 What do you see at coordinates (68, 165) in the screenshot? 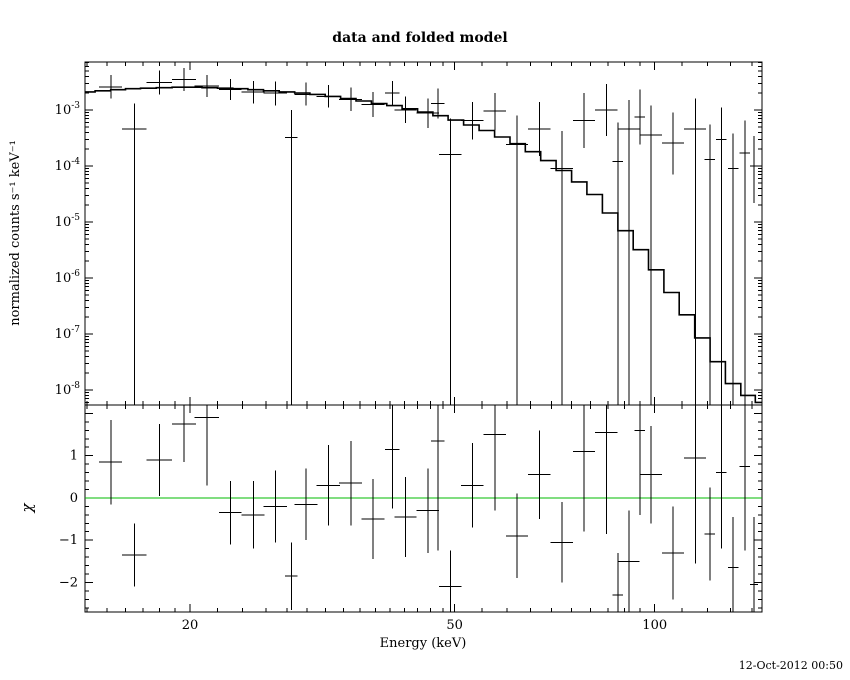
I see `svg-text: 10⁻⁴` at bounding box center [68, 165].